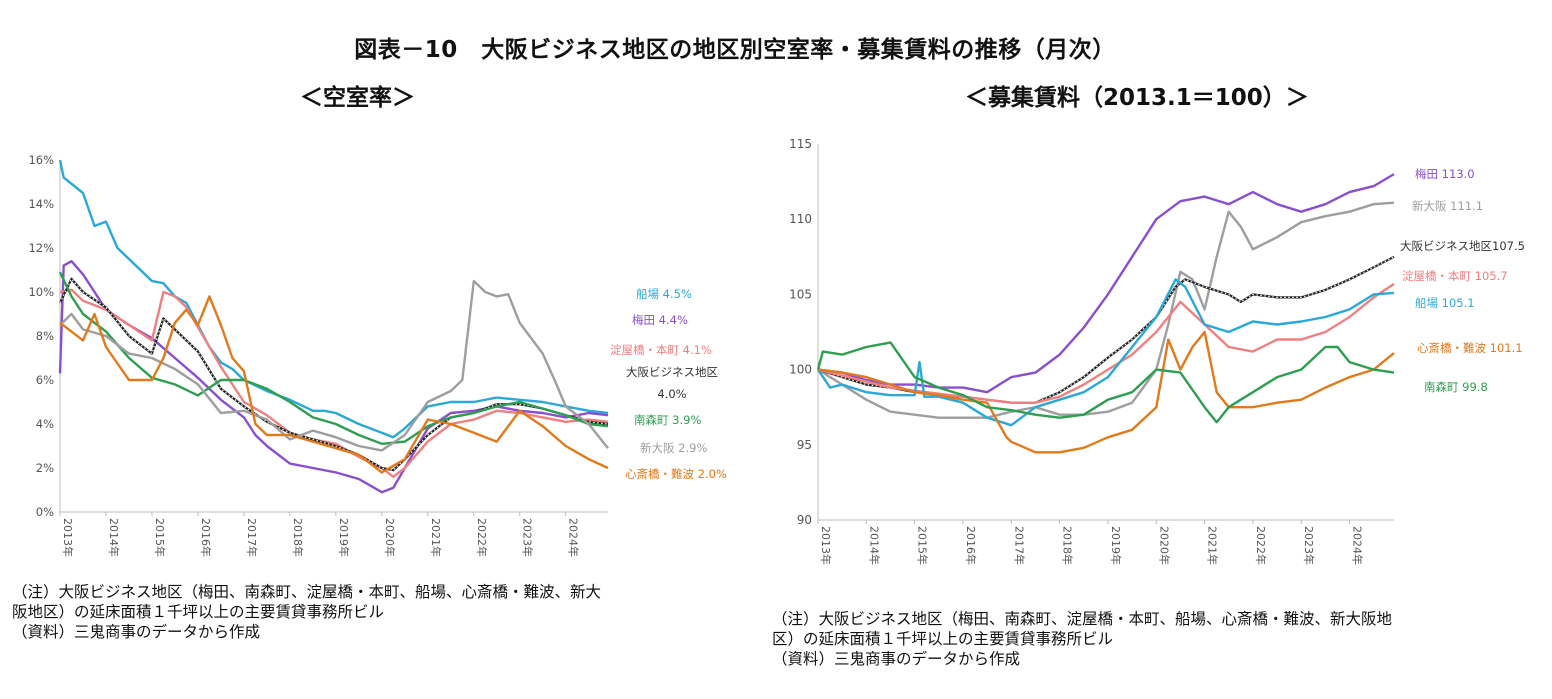  Describe the element at coordinates (660, 320) in the screenshot. I see `series-label: 梅田 4.4%` at that location.